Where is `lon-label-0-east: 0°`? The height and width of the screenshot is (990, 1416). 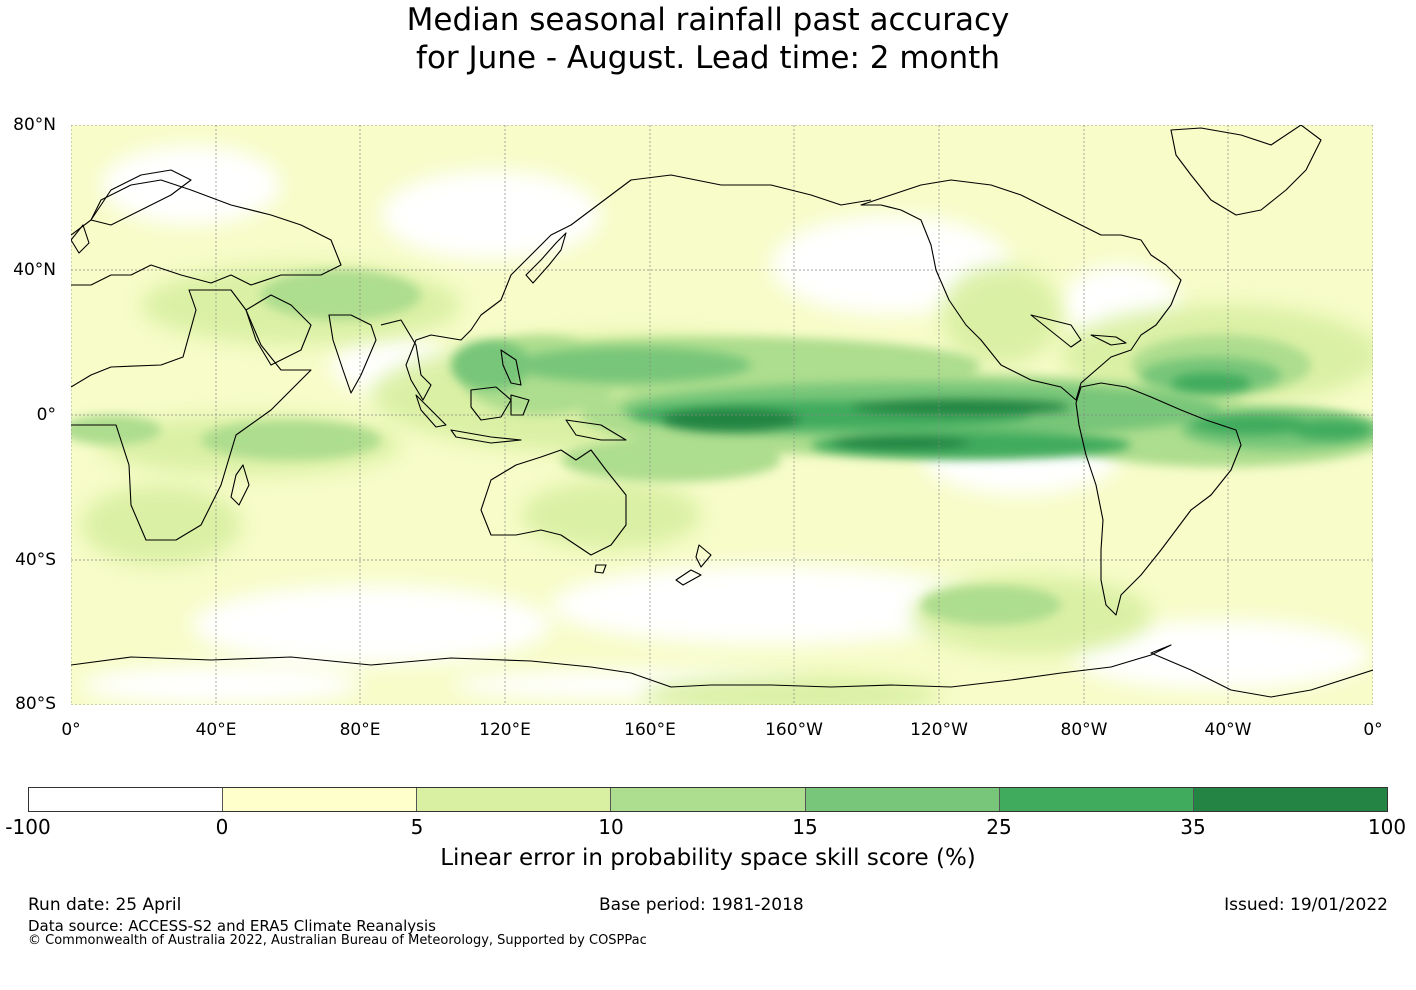
lon-label-0-east: 0° is located at coordinates (1373, 730).